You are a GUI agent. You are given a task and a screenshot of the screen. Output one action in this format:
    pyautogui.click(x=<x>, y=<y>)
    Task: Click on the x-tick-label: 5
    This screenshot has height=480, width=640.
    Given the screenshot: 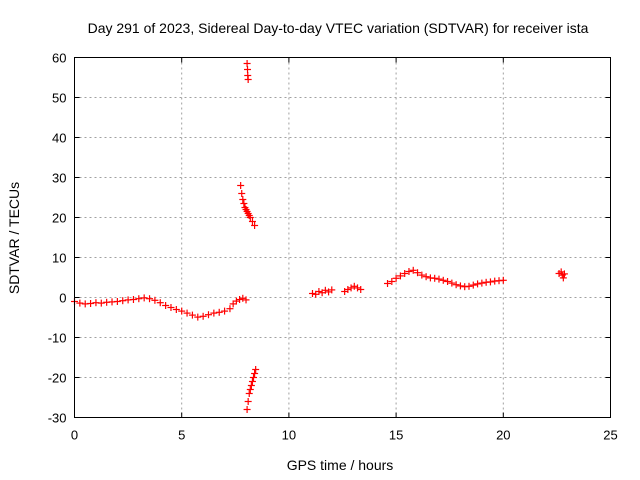 What is the action you would take?
    pyautogui.click(x=181, y=435)
    